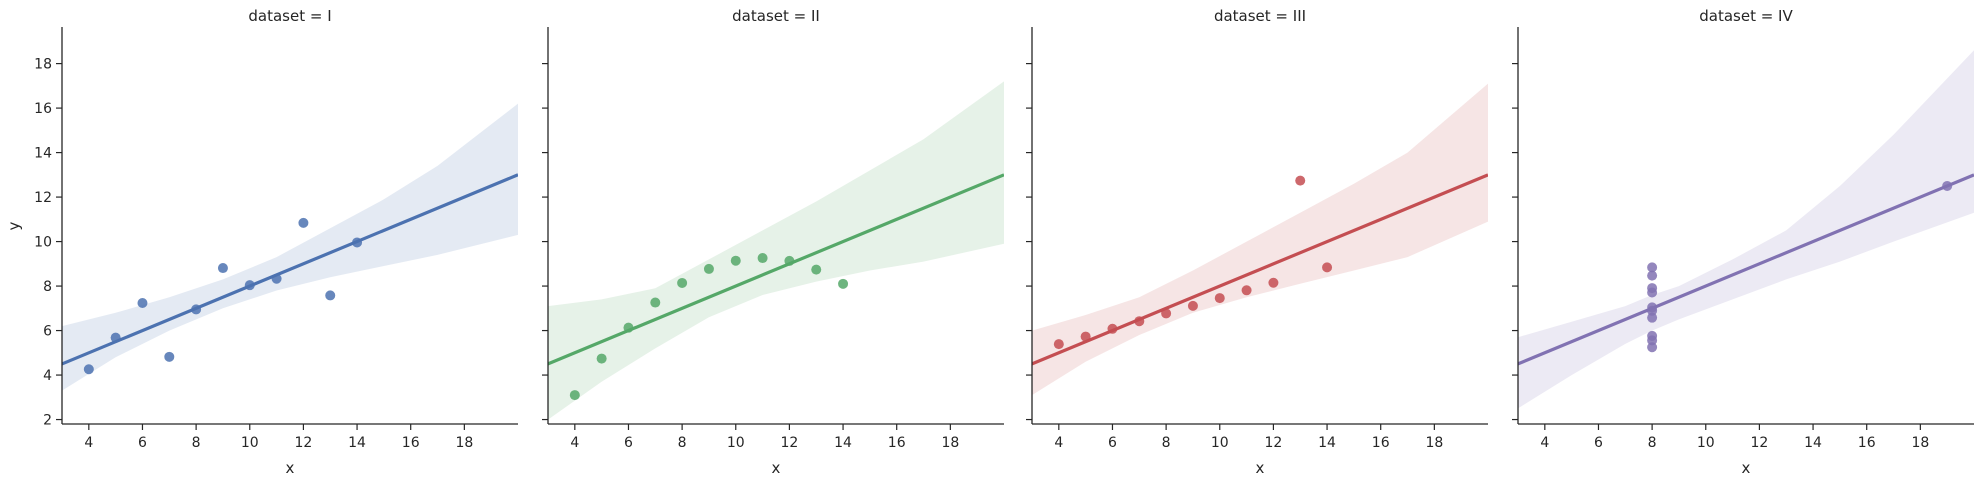 This screenshot has width=1984, height=483. What do you see at coordinates (1746, 16) in the screenshot?
I see `panel-title: dataset = IV` at bounding box center [1746, 16].